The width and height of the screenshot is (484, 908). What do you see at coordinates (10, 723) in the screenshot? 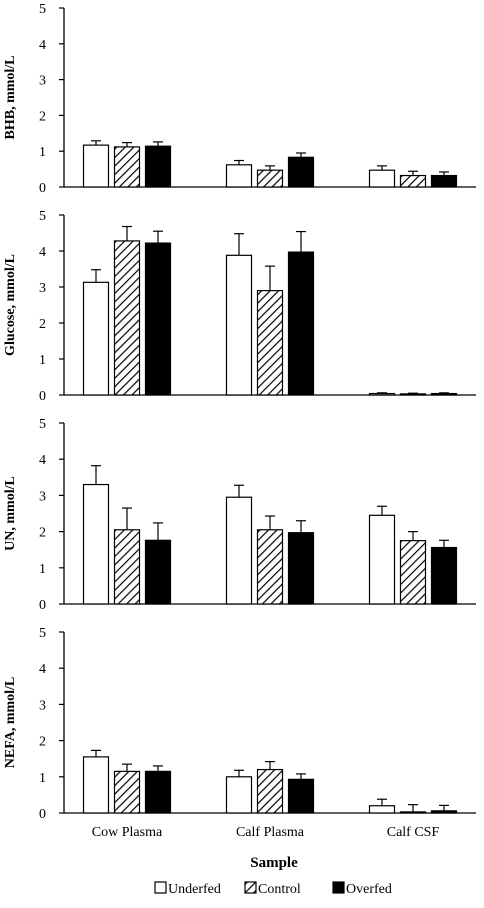
I see `y-axis-title: NEFA, mmol/L` at bounding box center [10, 723].